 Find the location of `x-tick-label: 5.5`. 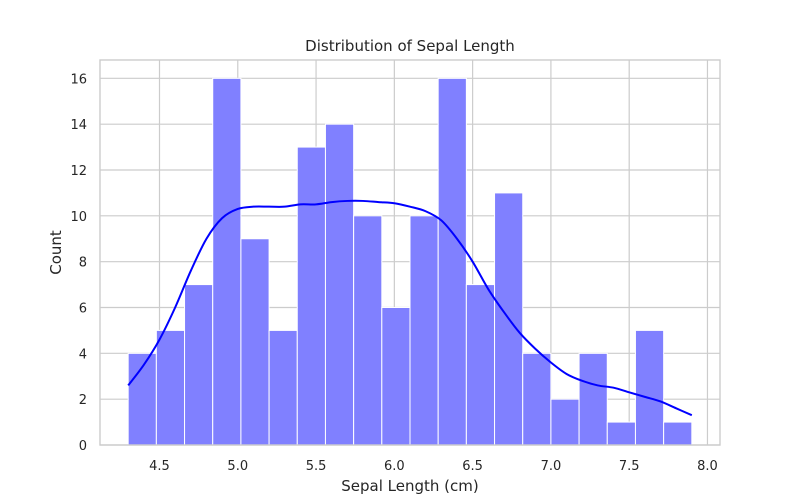

x-tick-label: 5.5 is located at coordinates (316, 466).